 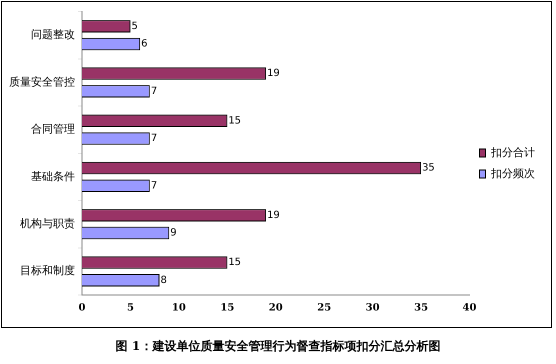 I want to click on x-tick-label: 15, so click(x=227, y=308).